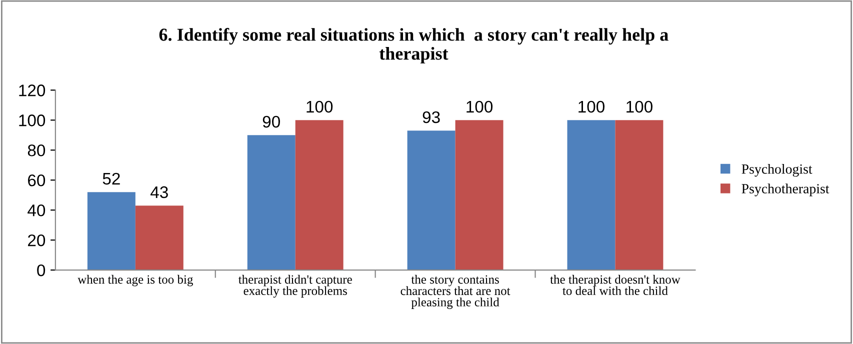 Image resolution: width=853 pixels, height=344 pixels. Describe the element at coordinates (37, 240) in the screenshot. I see `y-tick-label: 20` at that location.